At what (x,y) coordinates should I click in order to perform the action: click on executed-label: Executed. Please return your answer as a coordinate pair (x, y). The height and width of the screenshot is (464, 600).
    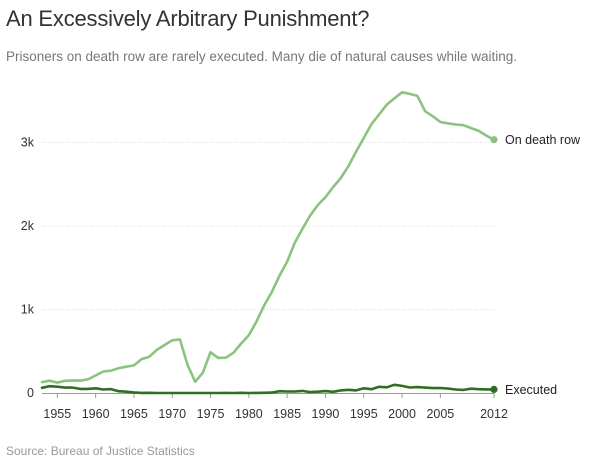
    Looking at the image, I should click on (531, 390).